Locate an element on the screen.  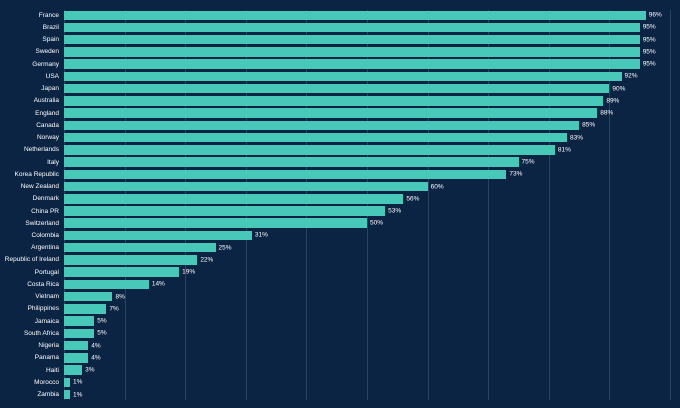
value-label: 5% is located at coordinates (102, 321).